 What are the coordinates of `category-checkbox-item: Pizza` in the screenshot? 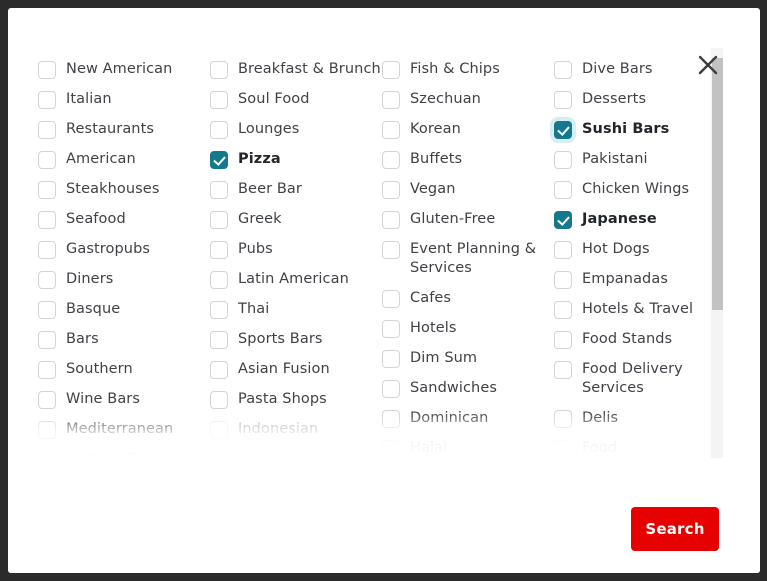 It's located at (296, 159).